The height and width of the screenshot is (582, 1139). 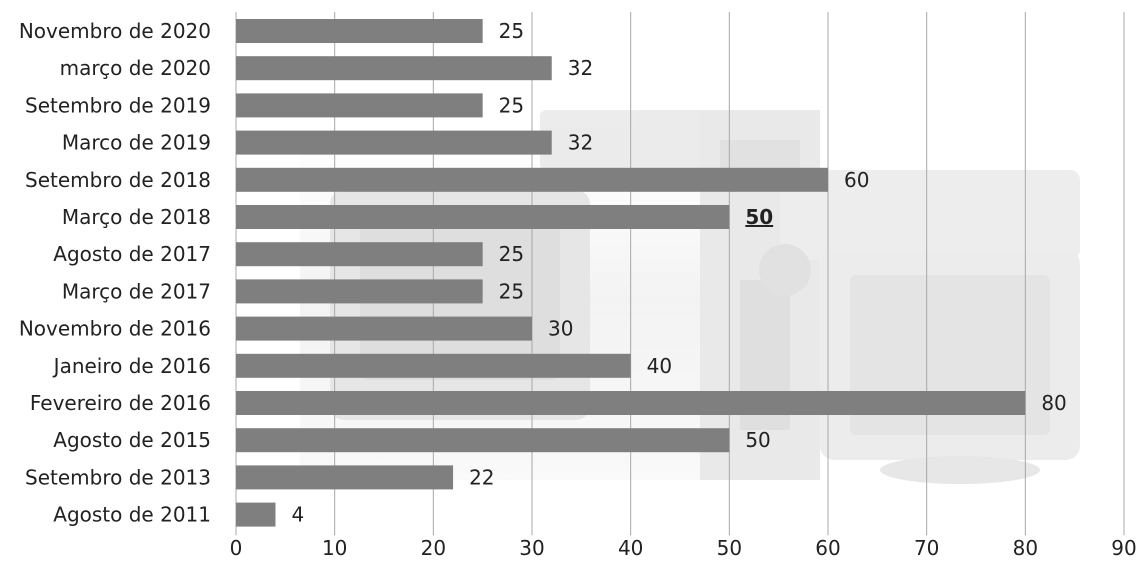 I want to click on category-label: Setembro de 2013, so click(x=118, y=477).